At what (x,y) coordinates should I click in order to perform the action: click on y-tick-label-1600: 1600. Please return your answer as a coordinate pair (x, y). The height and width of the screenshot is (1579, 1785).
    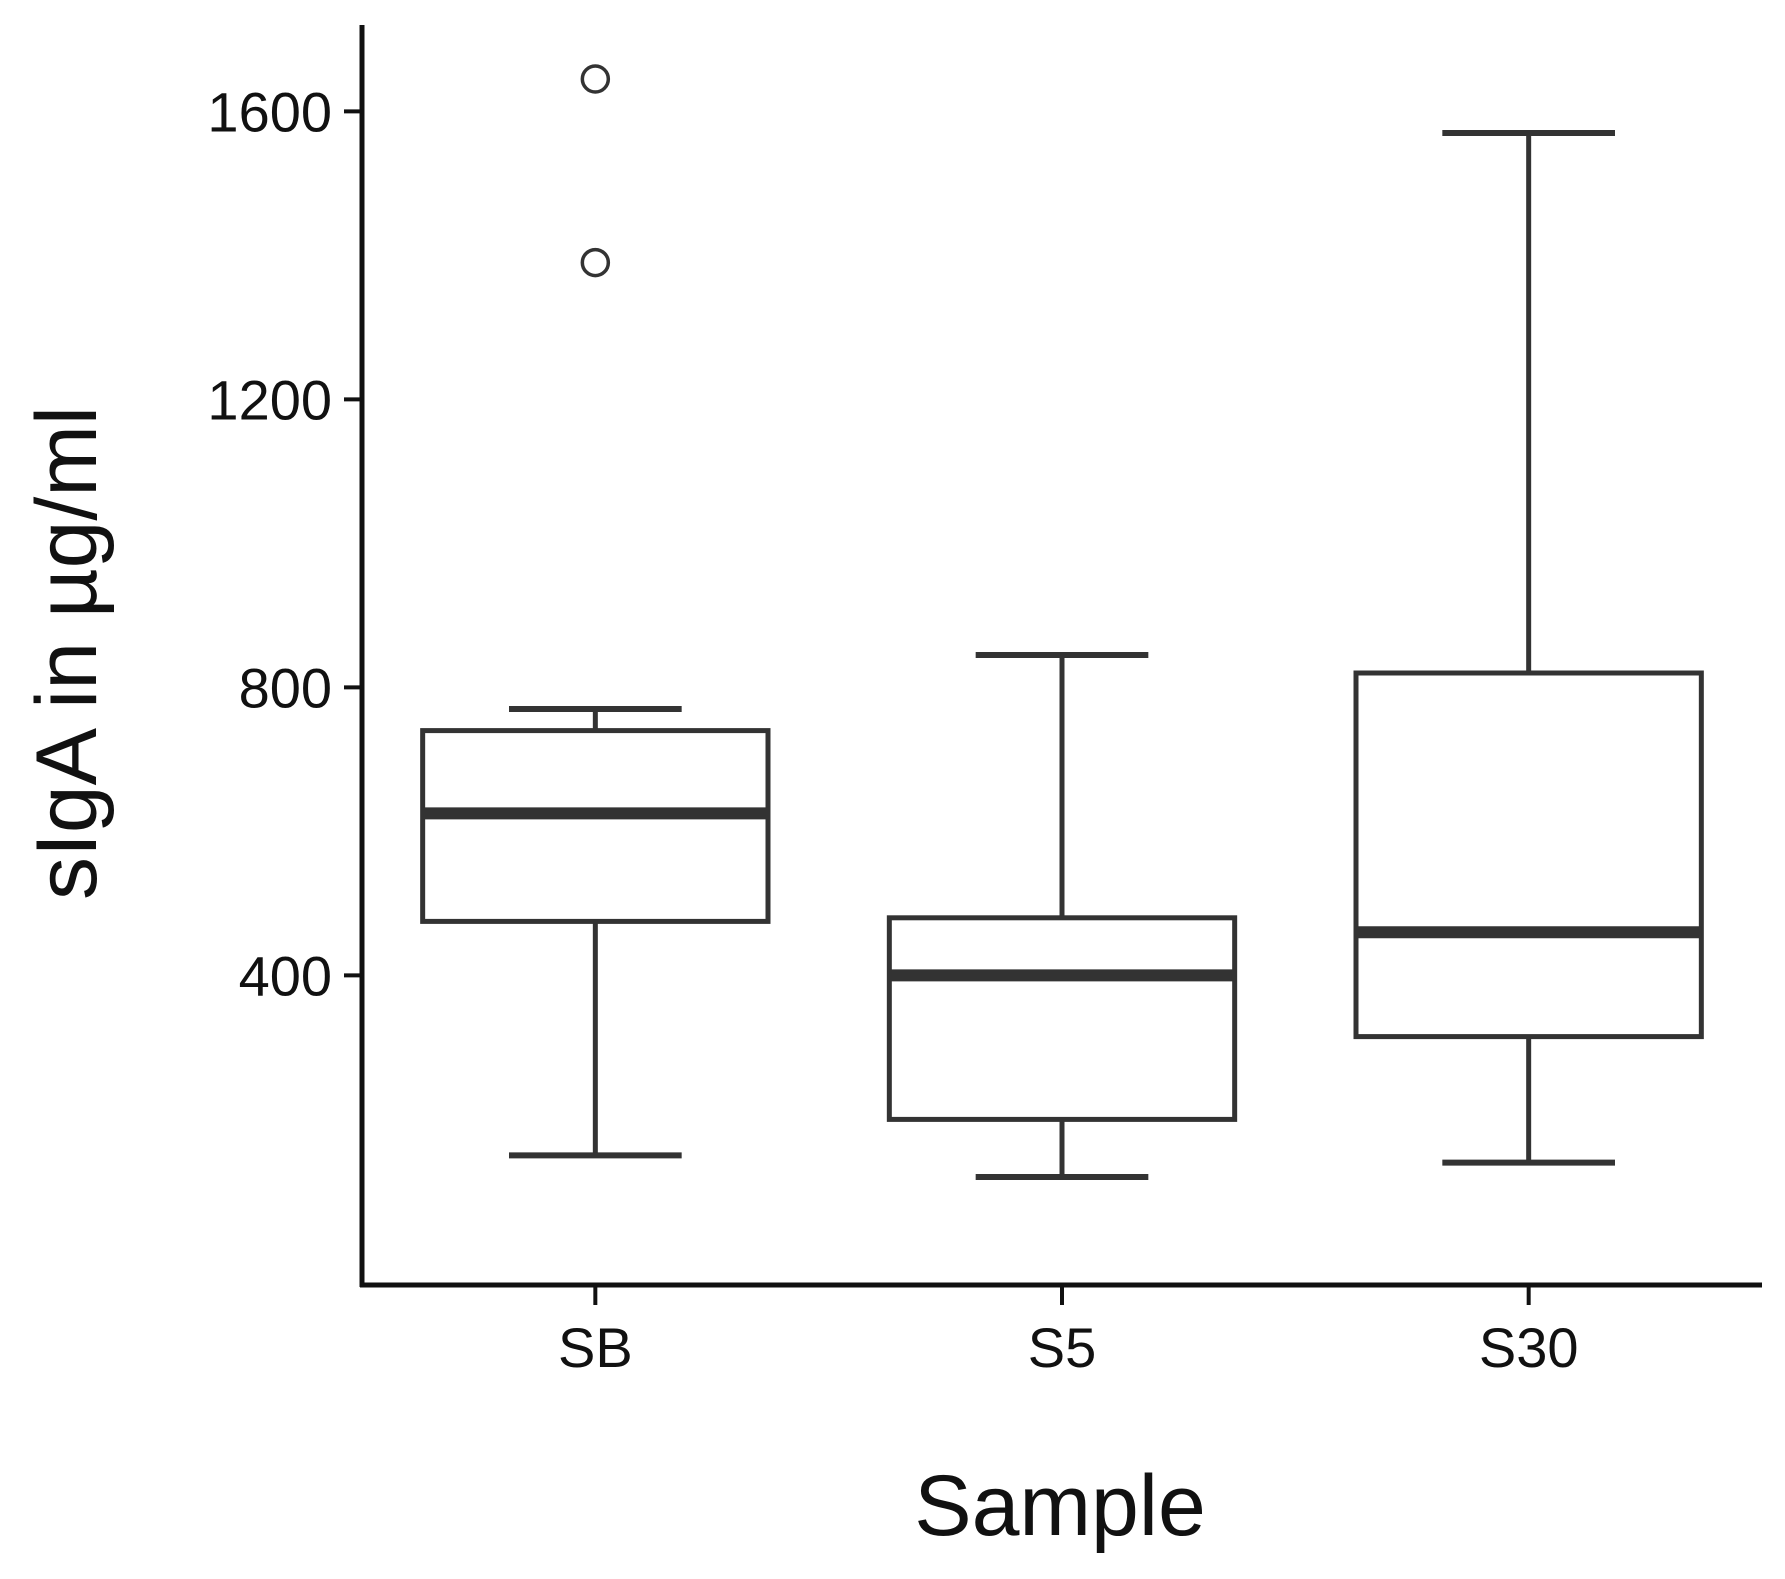
    Looking at the image, I should click on (269, 111).